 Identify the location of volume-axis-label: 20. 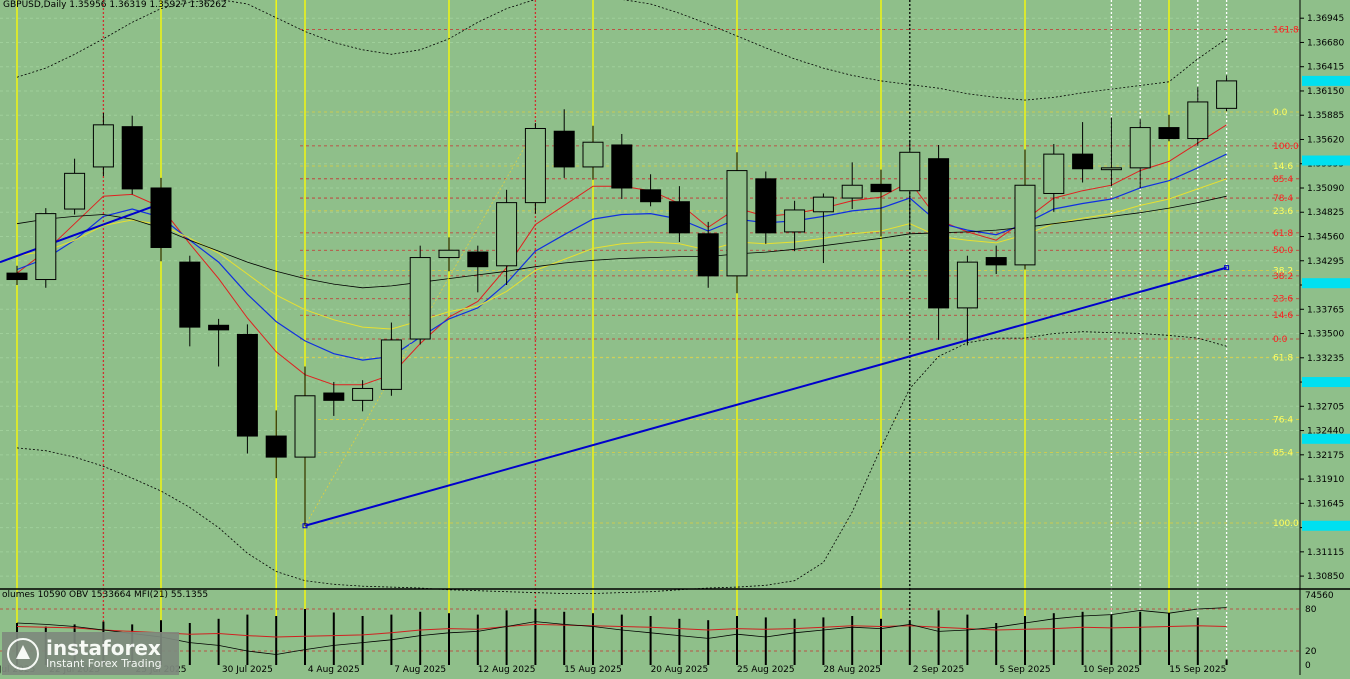
(1311, 652).